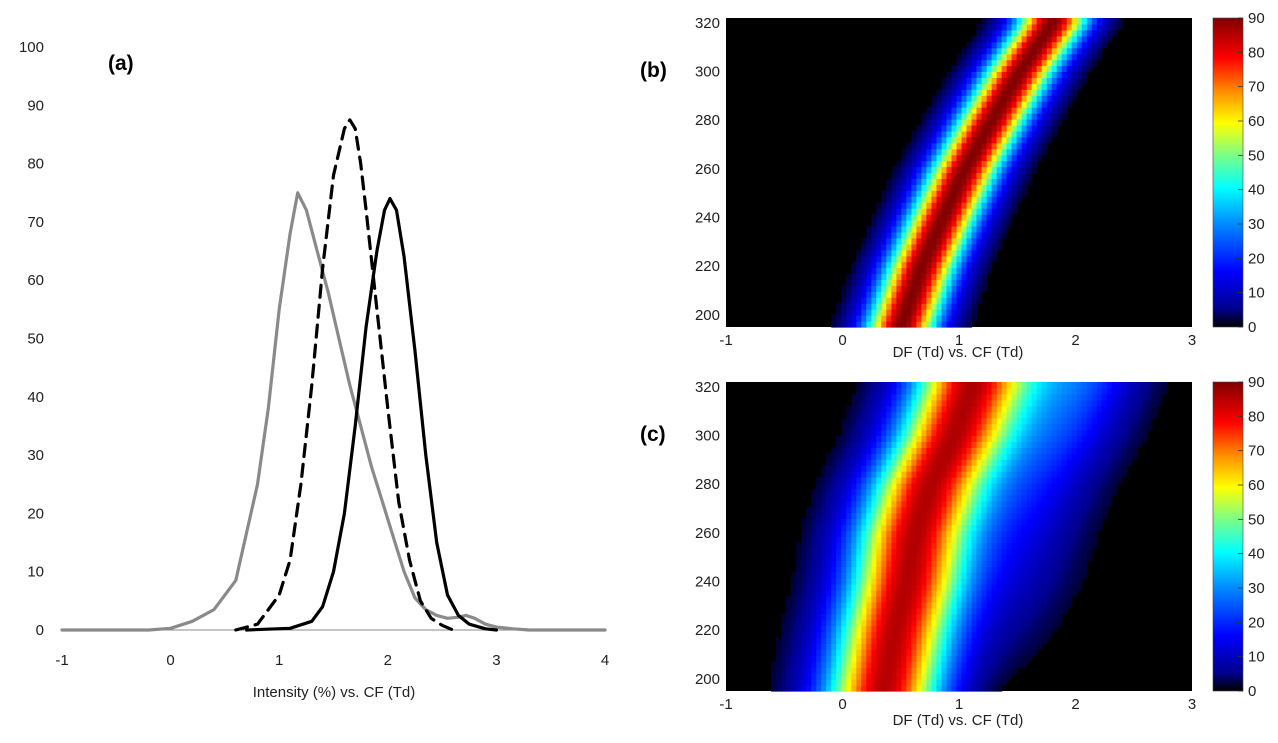 The width and height of the screenshot is (1278, 743). I want to click on colorbar-tick-label: 10, so click(1256, 293).